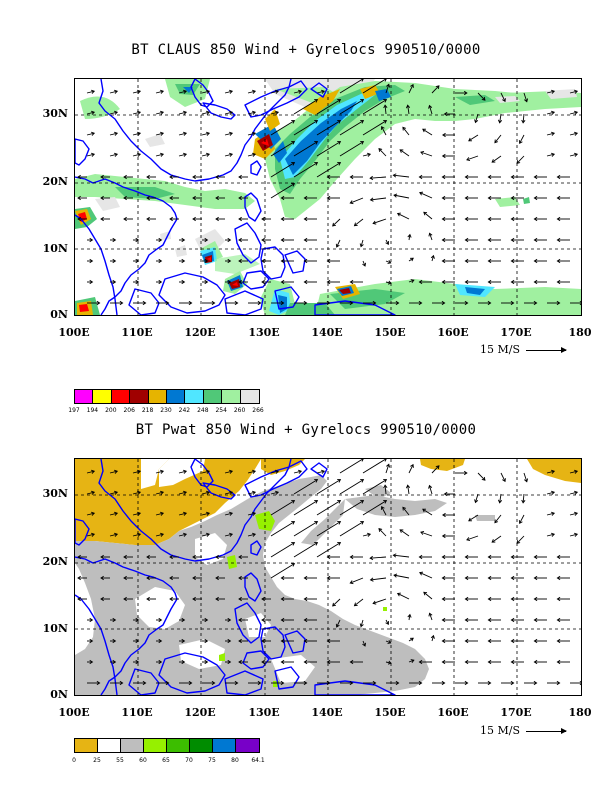 The width and height of the screenshot is (612, 792). What do you see at coordinates (55, 561) in the screenshot?
I see `panel2-lat-label-20n: 20N` at bounding box center [55, 561].